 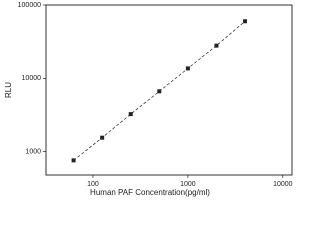 I want to click on x-tick-label: 10000, so click(x=283, y=184).